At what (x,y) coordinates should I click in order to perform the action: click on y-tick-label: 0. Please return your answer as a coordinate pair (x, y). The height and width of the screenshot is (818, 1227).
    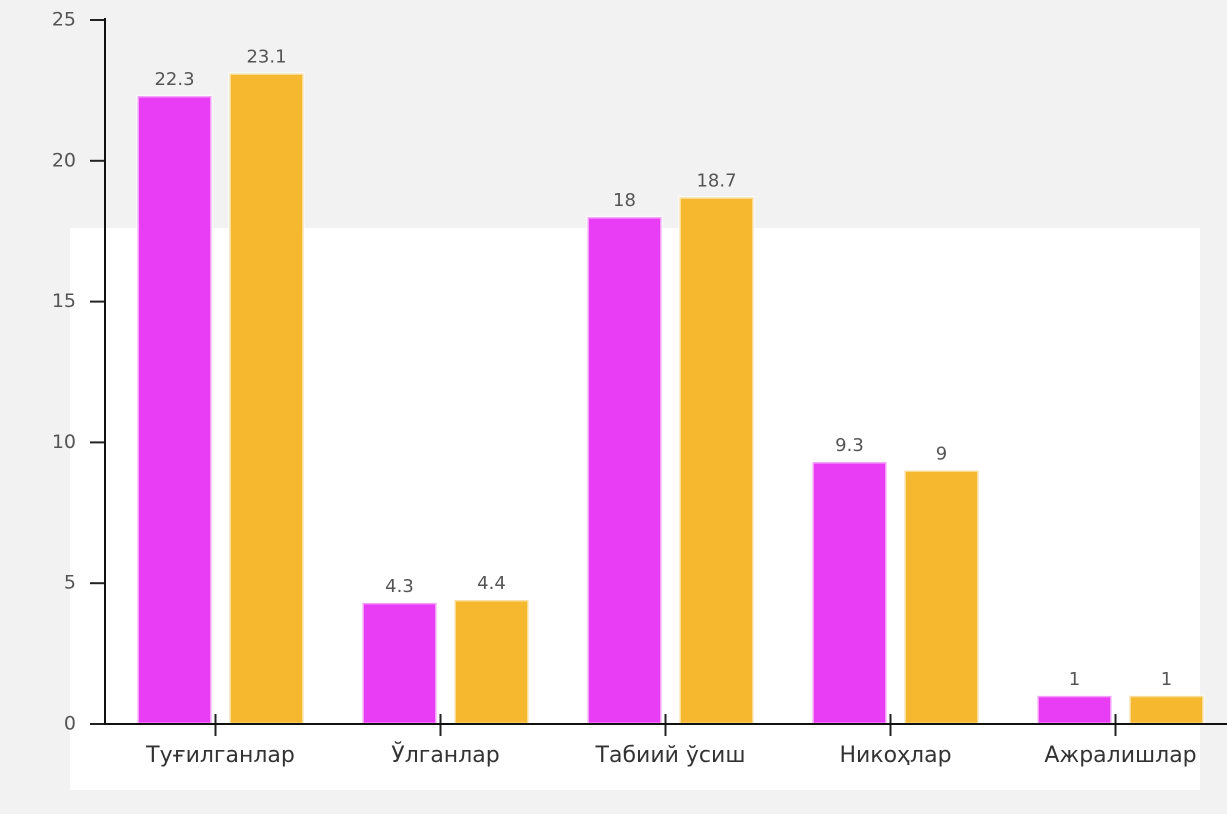
    Looking at the image, I should click on (70, 724).